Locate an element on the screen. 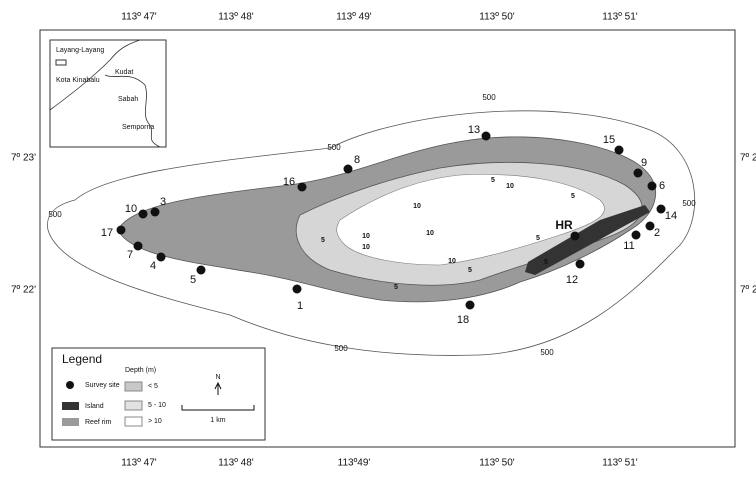 This screenshot has width=756, height=484. right-tick-label: 7º 23' is located at coordinates (748, 158).